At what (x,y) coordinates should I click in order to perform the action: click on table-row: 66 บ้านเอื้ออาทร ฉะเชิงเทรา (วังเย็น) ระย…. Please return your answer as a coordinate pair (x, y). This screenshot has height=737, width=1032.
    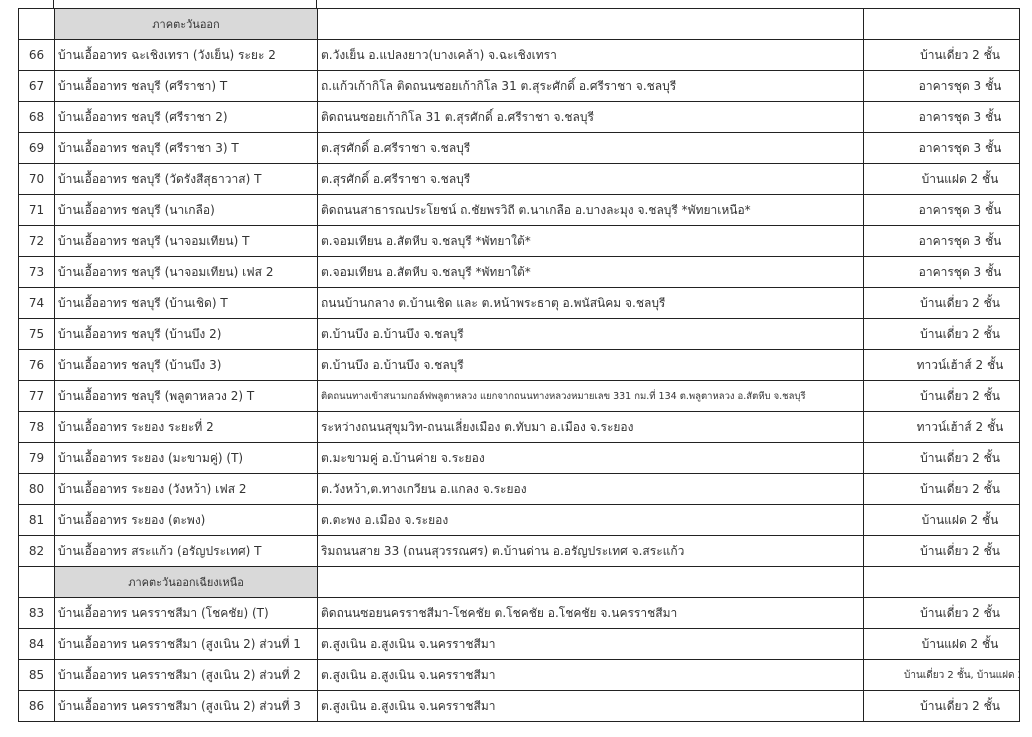
    Looking at the image, I should click on (519, 55).